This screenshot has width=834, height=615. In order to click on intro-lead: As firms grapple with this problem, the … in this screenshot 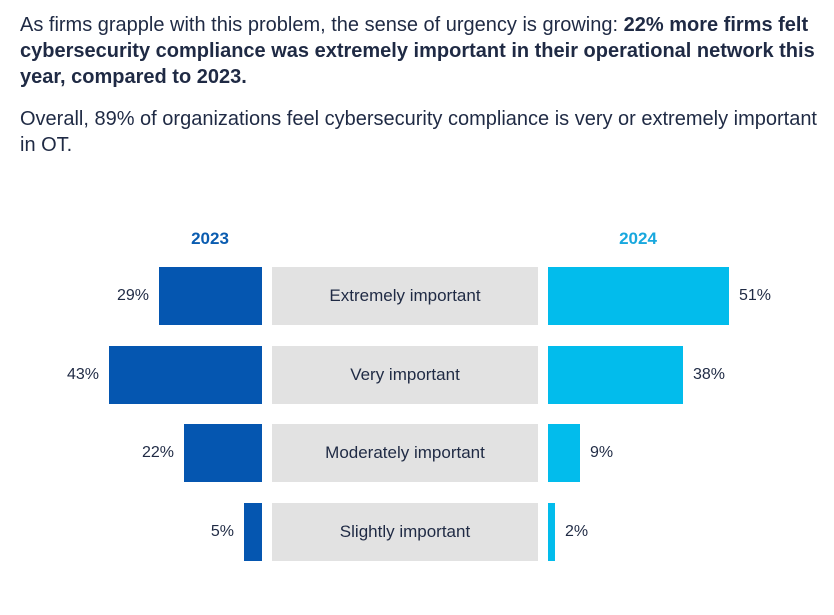, I will do `click(322, 25)`.